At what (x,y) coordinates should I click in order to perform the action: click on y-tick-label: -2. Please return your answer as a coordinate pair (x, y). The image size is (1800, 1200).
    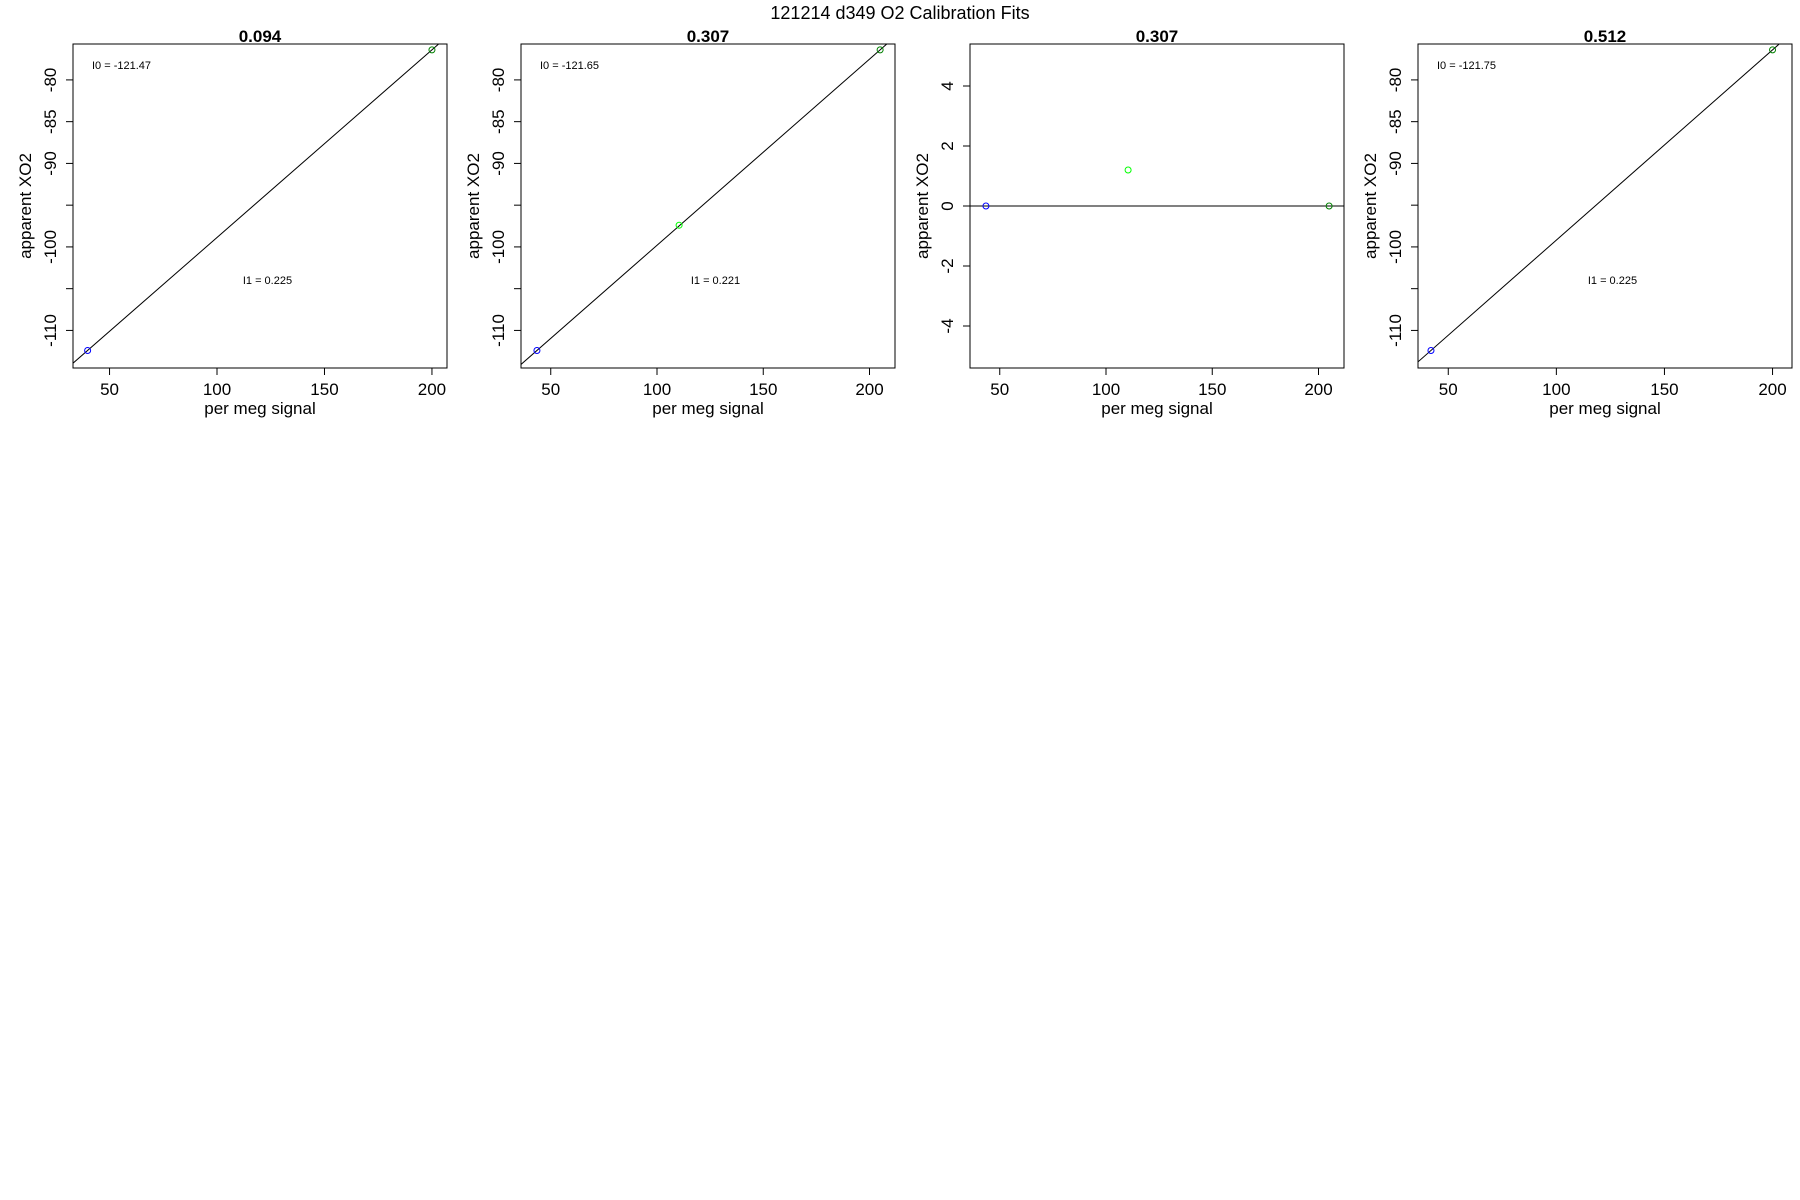
    Looking at the image, I should click on (947, 265).